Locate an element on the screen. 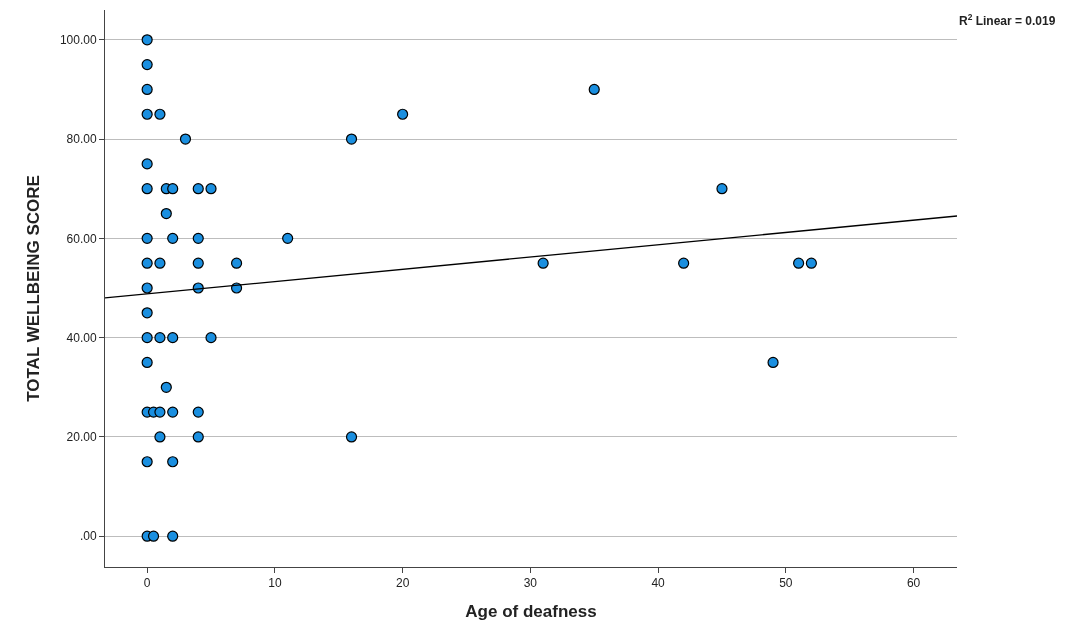  text: R$^{2}$ Linear = 0.019 is located at coordinates (1007, 20).